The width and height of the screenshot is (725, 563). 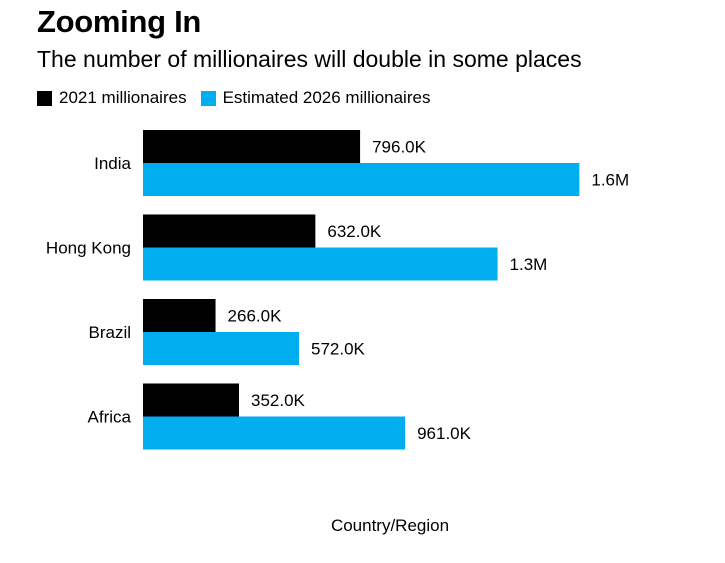 What do you see at coordinates (123, 97) in the screenshot?
I see `legend-label-2021: 2021 millionaires` at bounding box center [123, 97].